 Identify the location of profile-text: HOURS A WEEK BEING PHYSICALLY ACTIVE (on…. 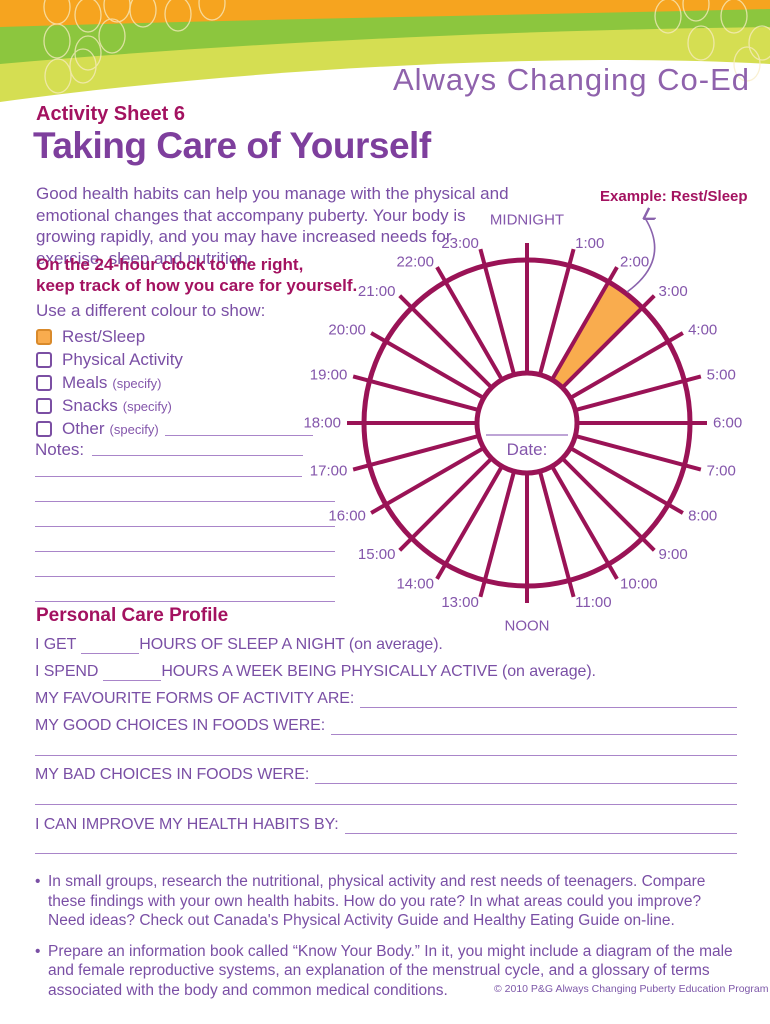
(378, 671).